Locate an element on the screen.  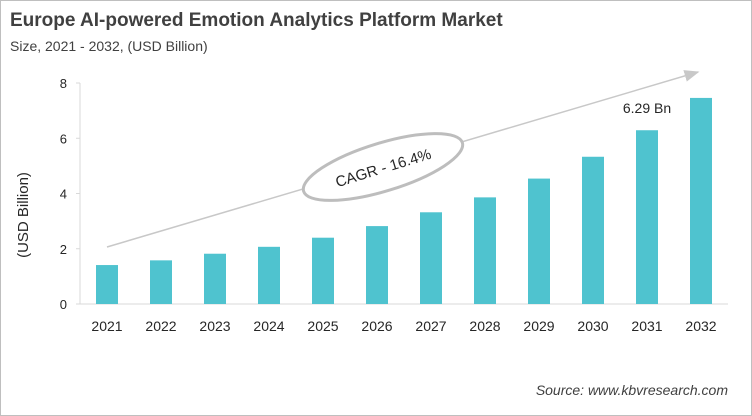
bar-2032 is located at coordinates (701, 200).